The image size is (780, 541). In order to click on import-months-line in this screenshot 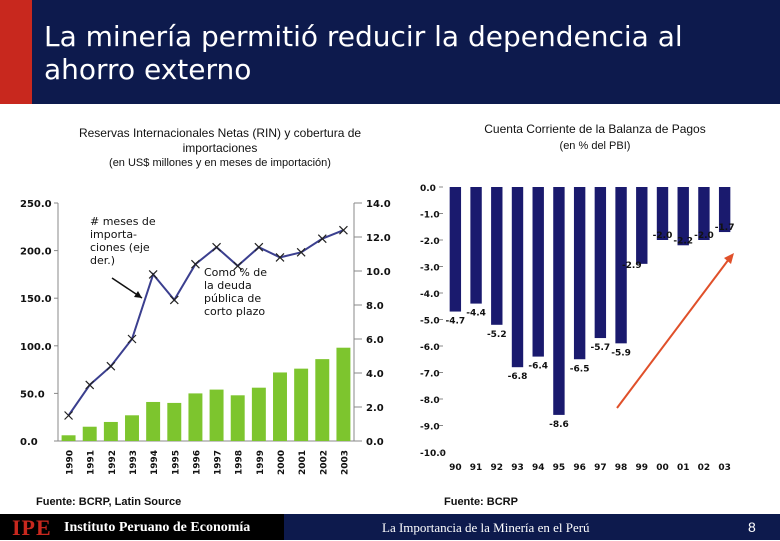, I will do `click(205, 323)`.